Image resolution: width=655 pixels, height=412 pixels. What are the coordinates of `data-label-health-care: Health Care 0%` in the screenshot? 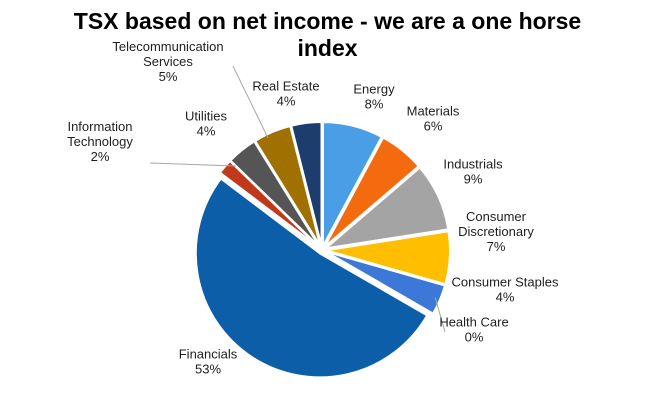 It's located at (473, 330).